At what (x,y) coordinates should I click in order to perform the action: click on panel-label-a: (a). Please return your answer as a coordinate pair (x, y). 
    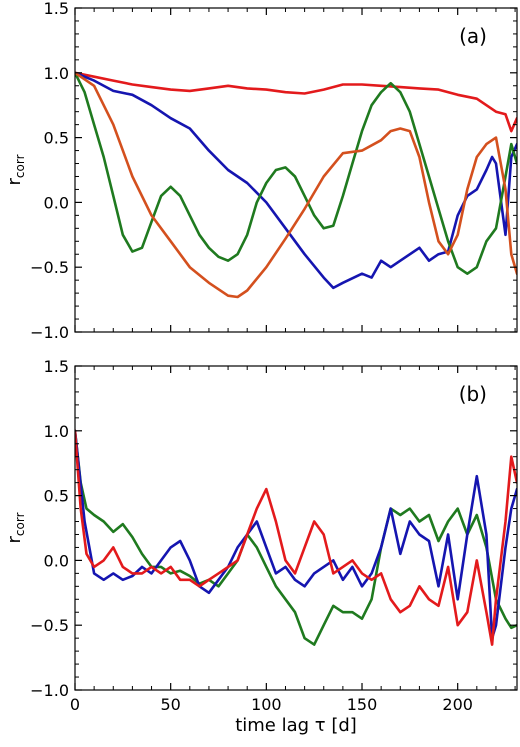
    Looking at the image, I should click on (473, 36).